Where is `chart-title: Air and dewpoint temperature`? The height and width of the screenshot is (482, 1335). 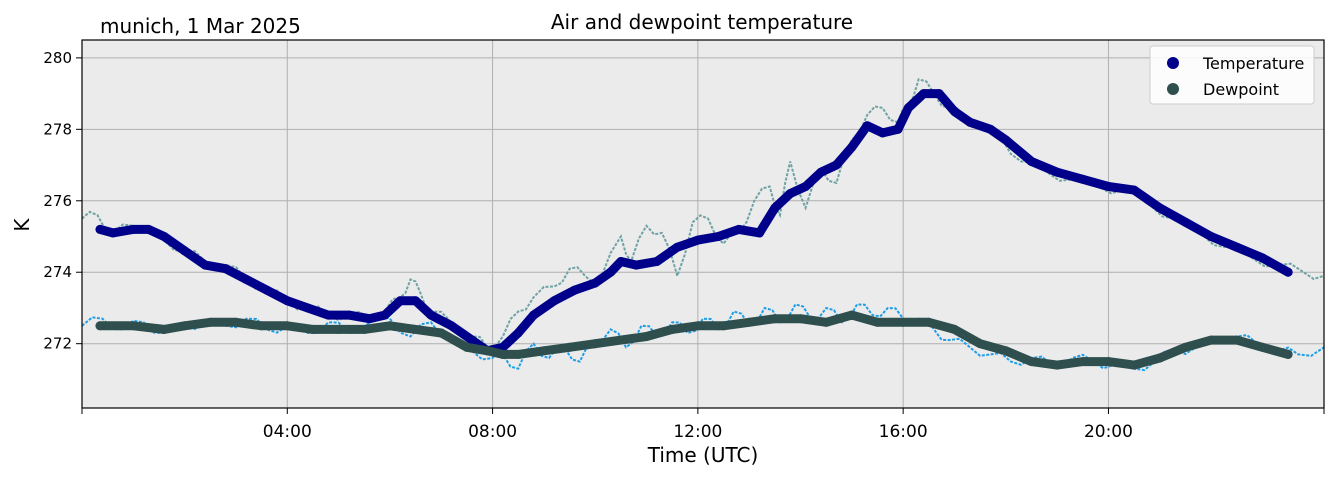
chart-title: Air and dewpoint temperature is located at coordinates (702, 22).